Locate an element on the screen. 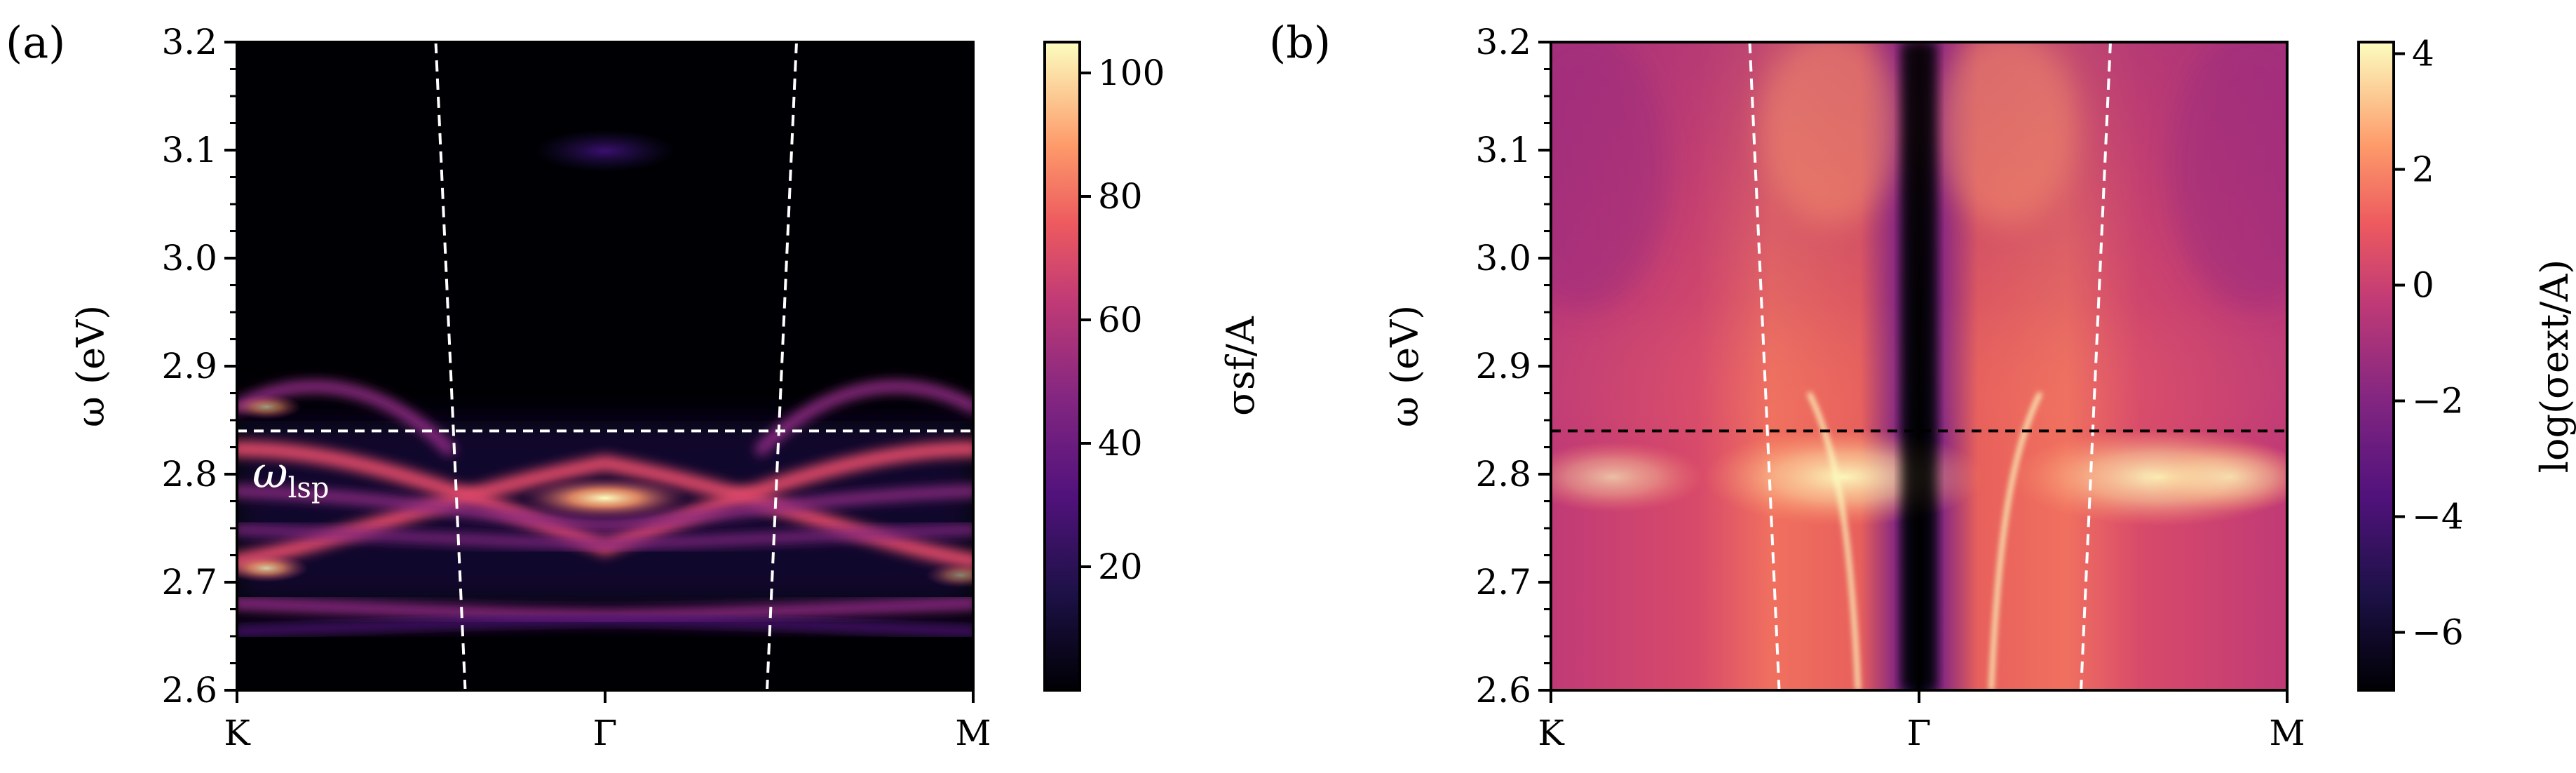  panel-a-colorbar-tick-label: 100 is located at coordinates (1131, 73).